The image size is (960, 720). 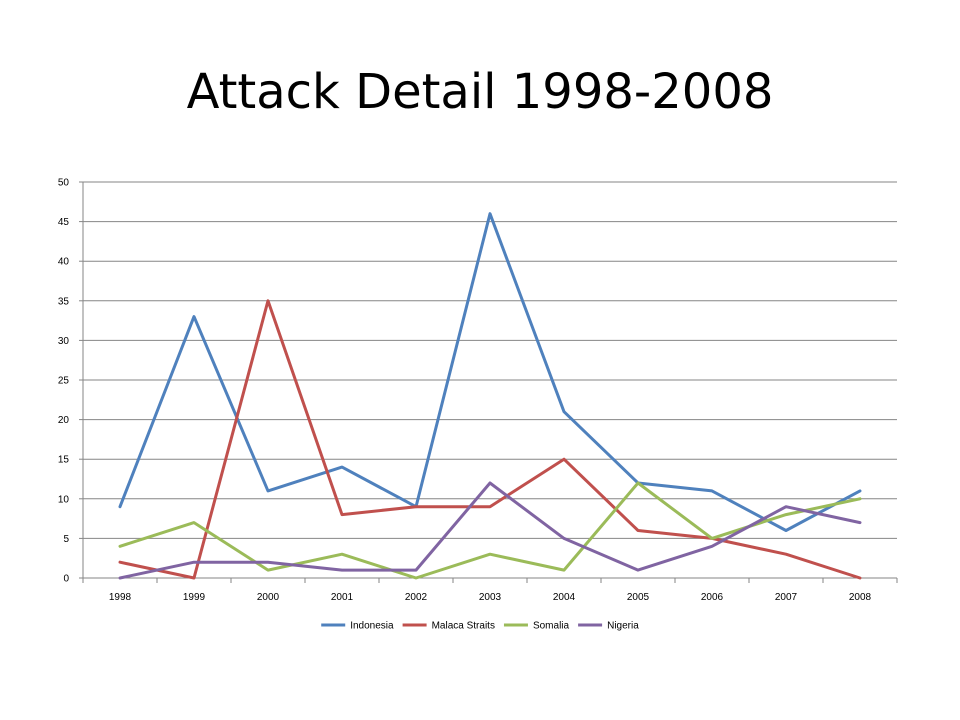 I want to click on y-axis-tick-labels: 0 5 10 15 20 25 30 35 40 45 50, so click(x=64, y=381).